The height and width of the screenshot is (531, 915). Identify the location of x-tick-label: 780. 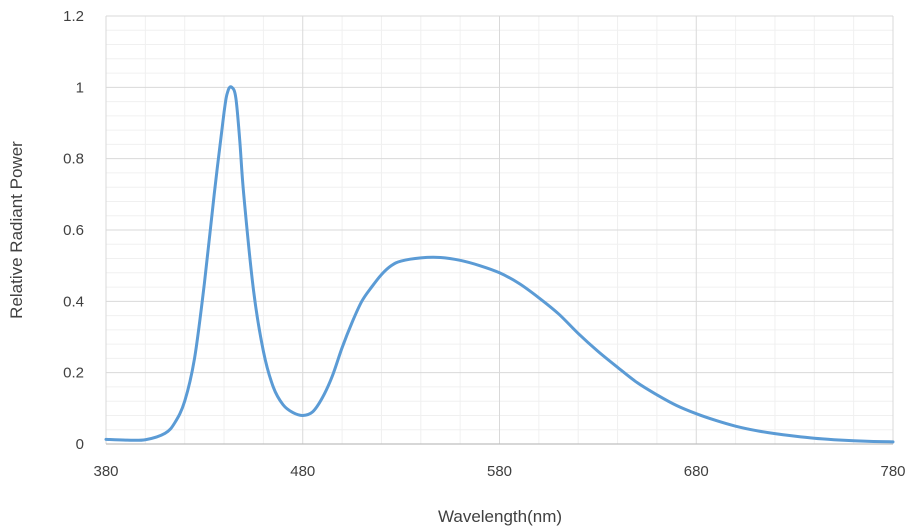
(892, 471).